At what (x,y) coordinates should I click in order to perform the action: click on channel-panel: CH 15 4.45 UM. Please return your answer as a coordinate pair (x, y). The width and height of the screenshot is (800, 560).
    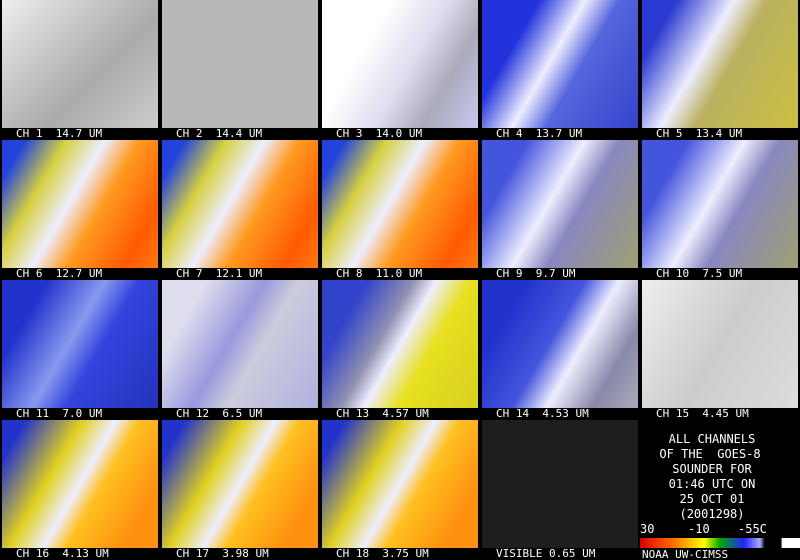
    Looking at the image, I should click on (720, 350).